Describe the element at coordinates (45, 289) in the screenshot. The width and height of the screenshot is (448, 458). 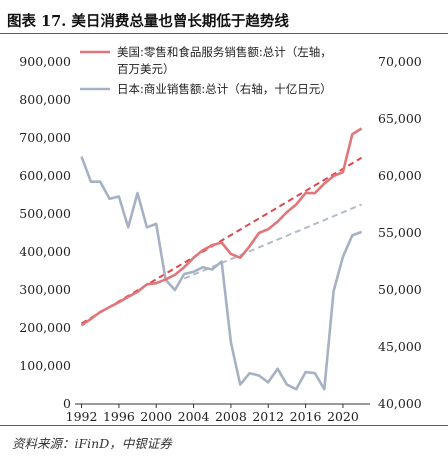
I see `y-left-tick-label: 300,000` at that location.